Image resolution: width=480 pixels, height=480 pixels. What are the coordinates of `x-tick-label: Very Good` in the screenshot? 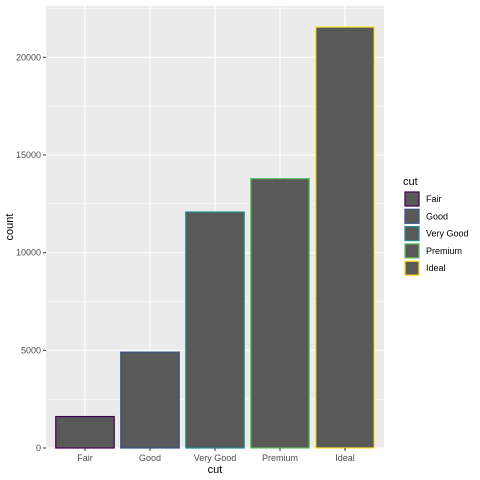 It's located at (215, 458).